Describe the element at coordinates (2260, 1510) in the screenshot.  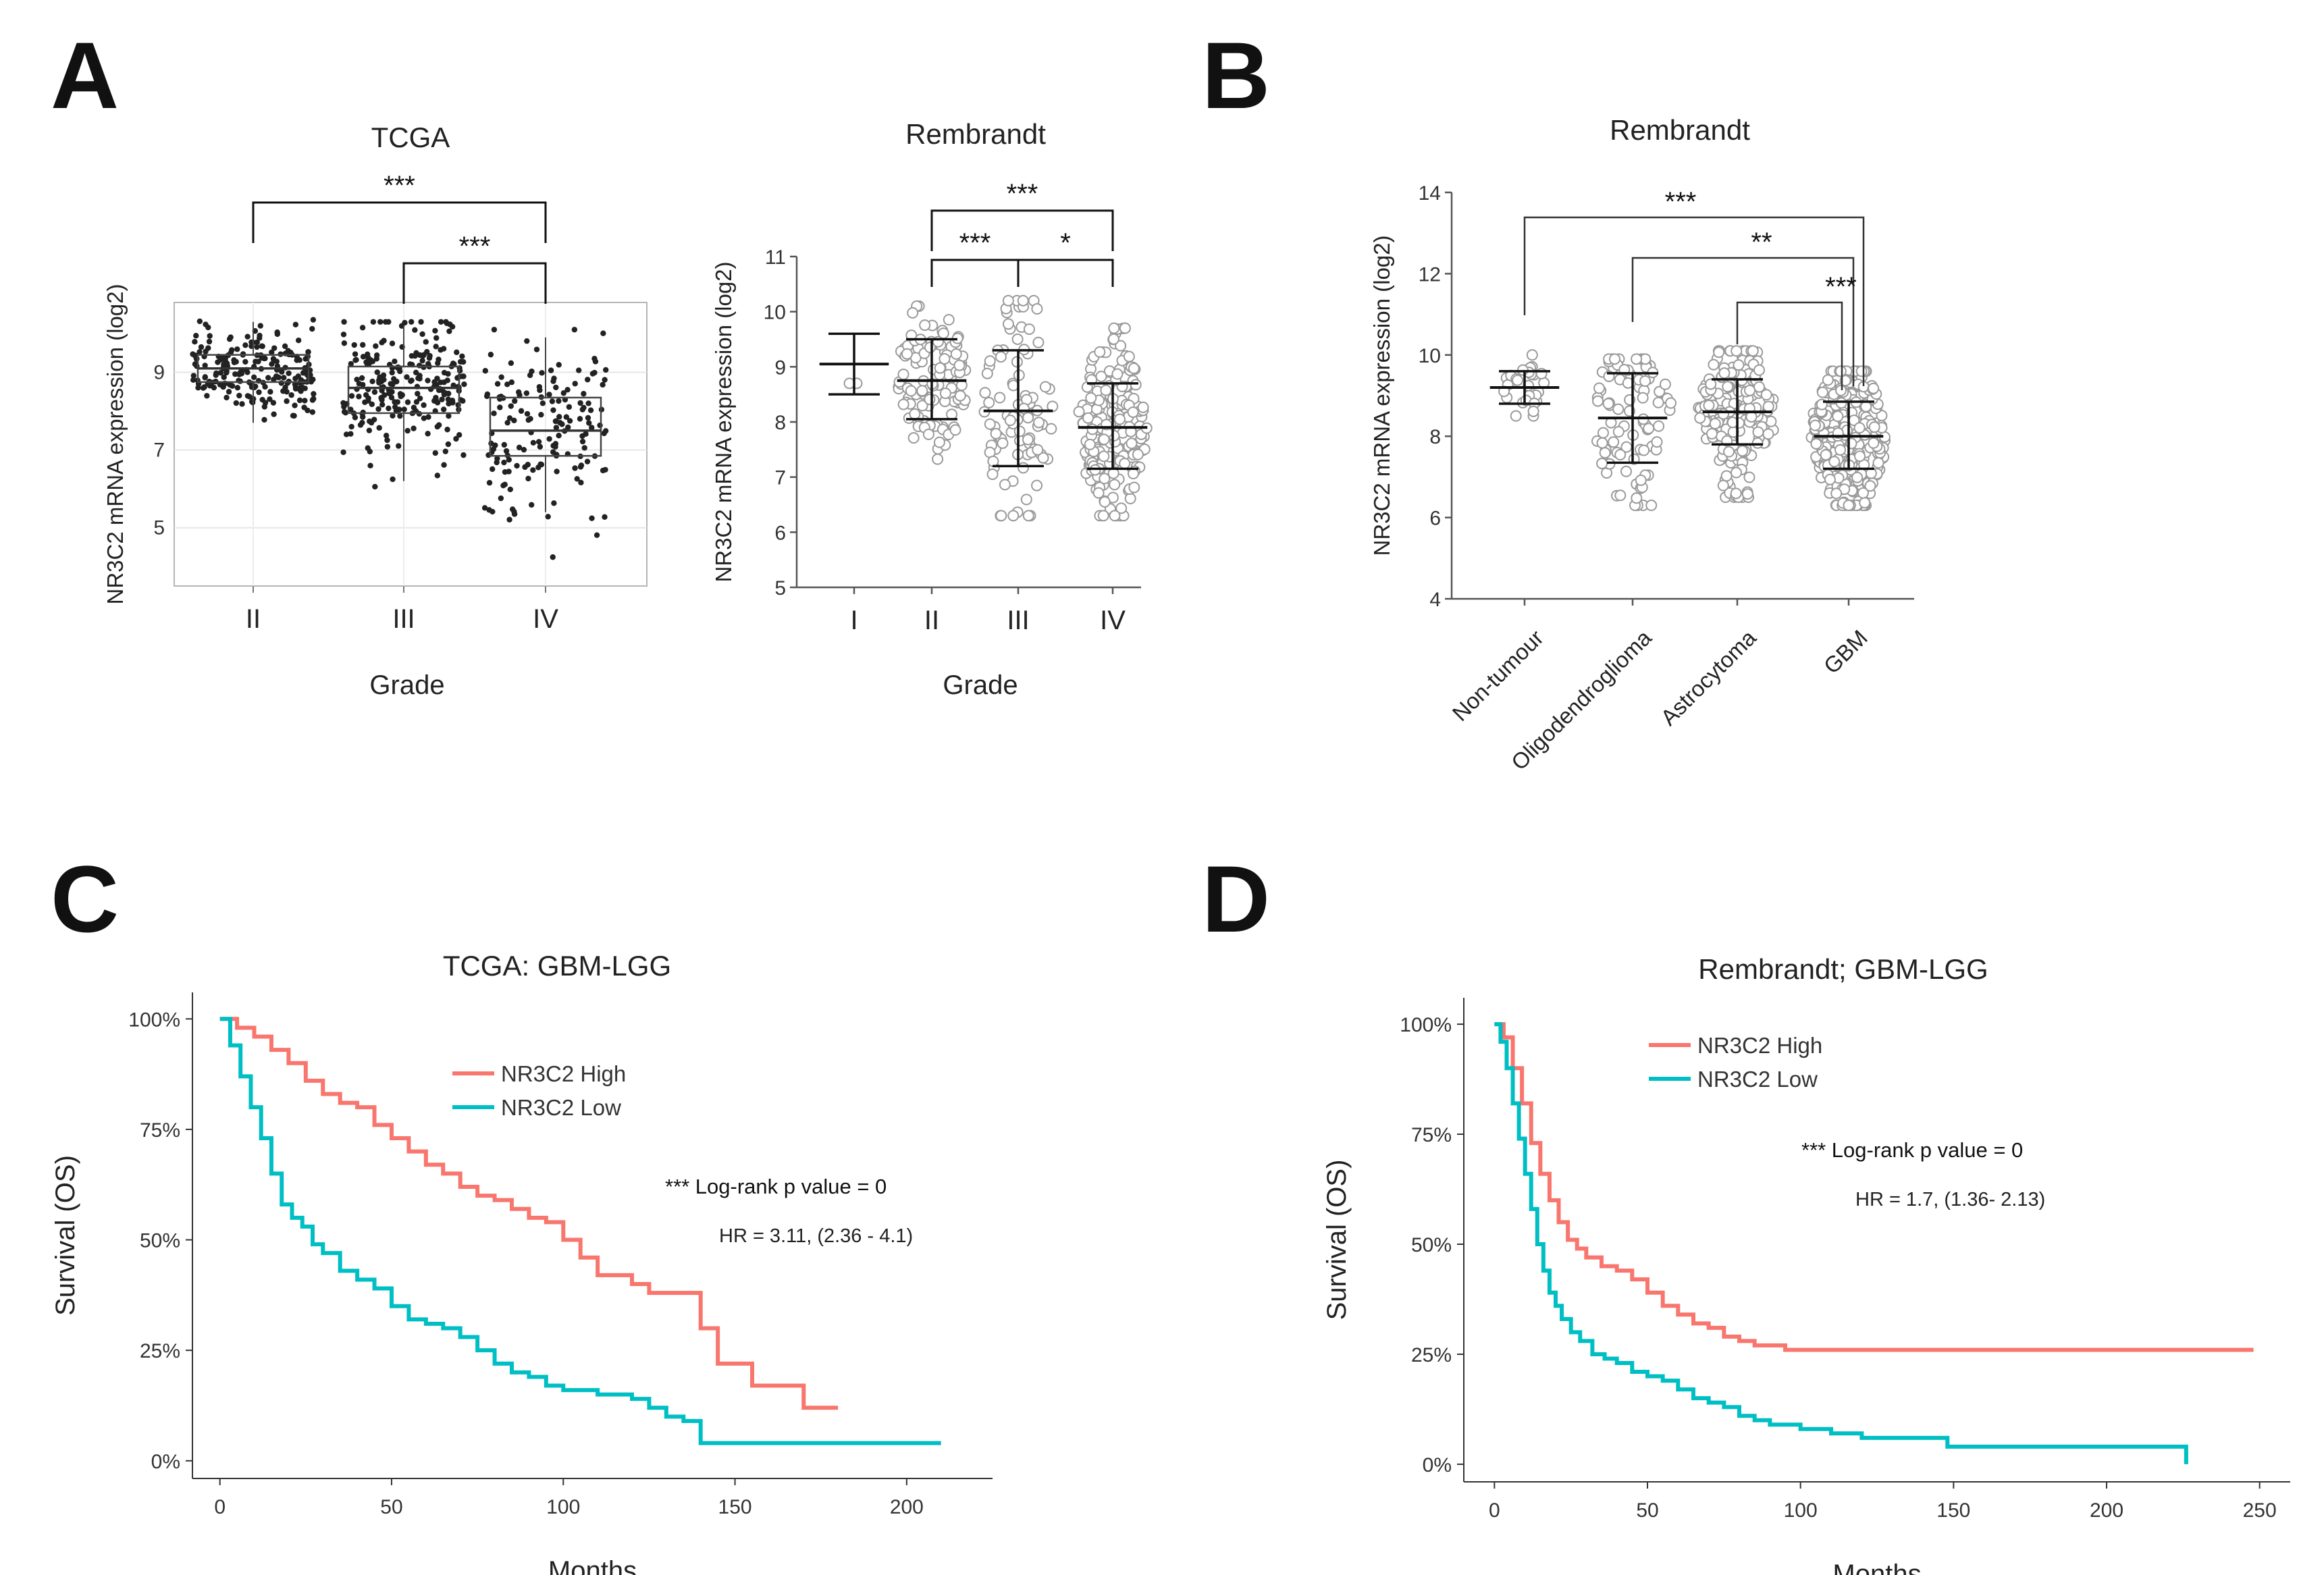
I see `x-tick-label: 250` at that location.